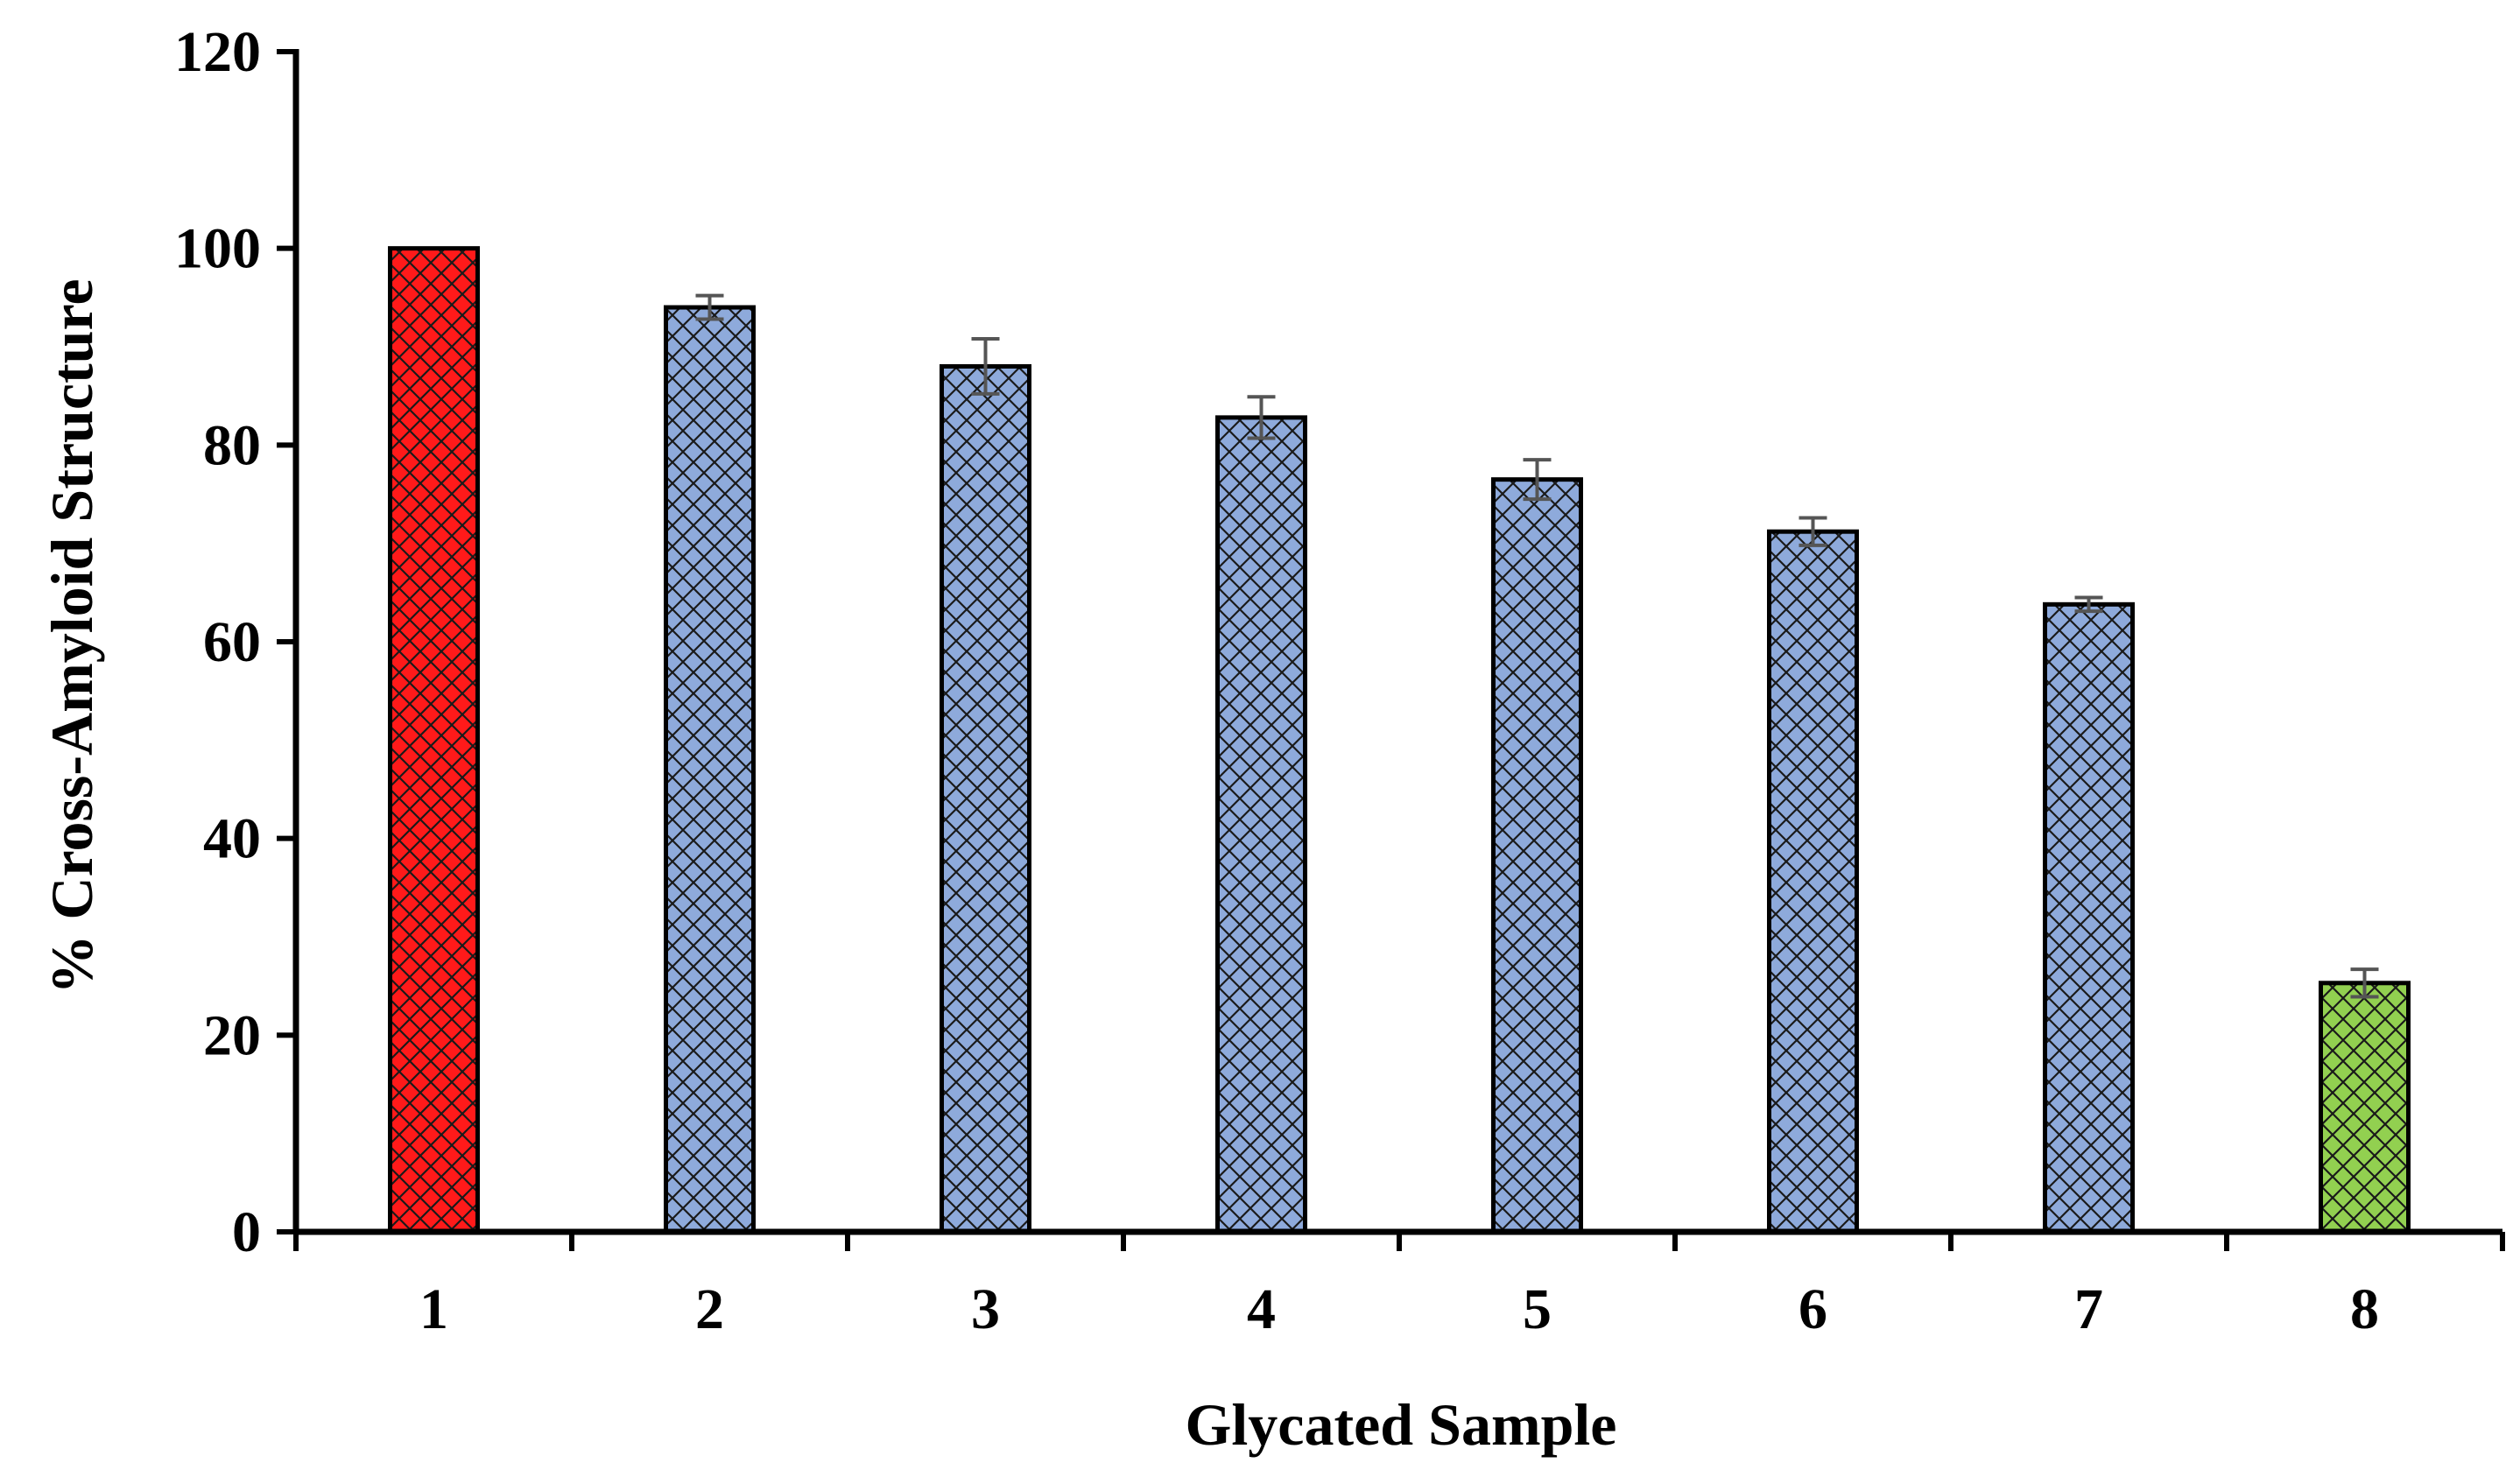  Describe the element at coordinates (232, 1035) in the screenshot. I see `y-tick-label: 20` at that location.